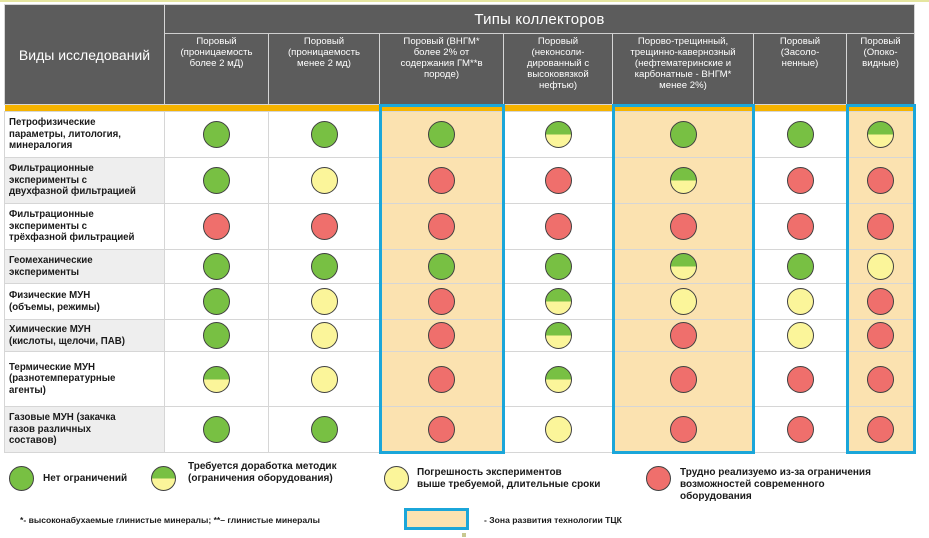  What do you see at coordinates (683, 42) in the screenshot?
I see `column-header-line: Порово-трещинный,` at bounding box center [683, 42].